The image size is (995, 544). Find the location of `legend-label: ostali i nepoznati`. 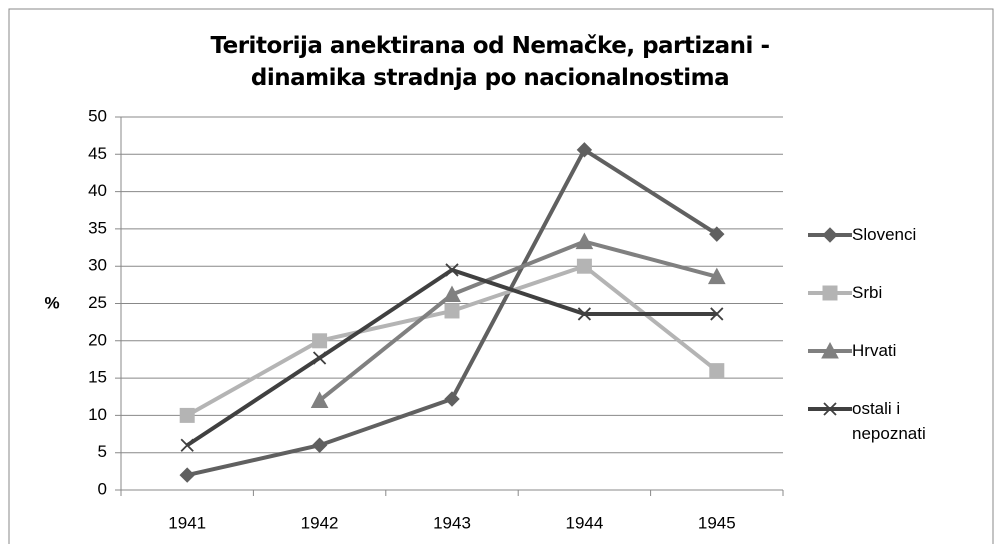

legend-label: ostali i nepoznati is located at coordinates (889, 421).